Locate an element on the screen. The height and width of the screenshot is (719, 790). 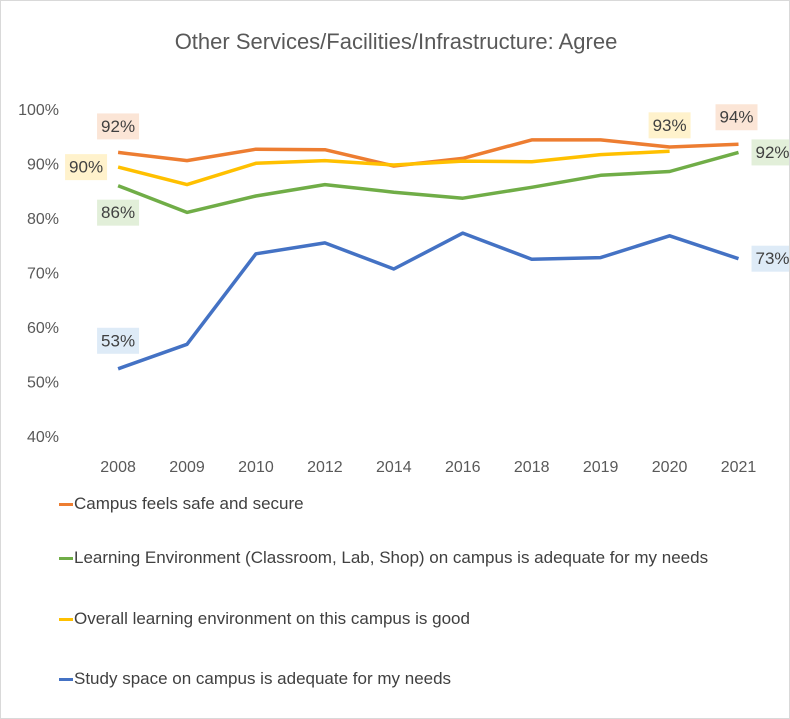
data-label: 73% is located at coordinates (772, 258).